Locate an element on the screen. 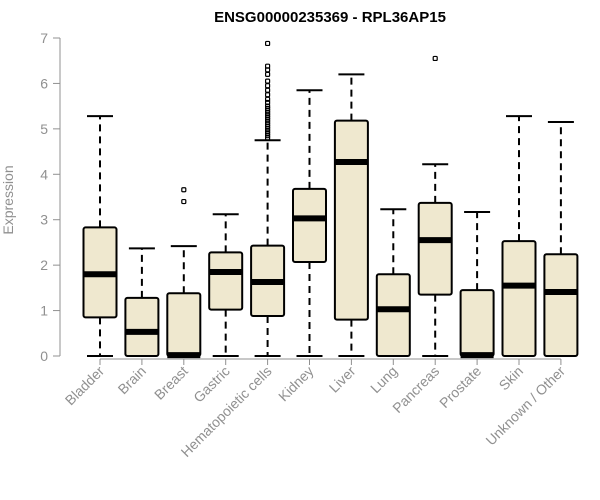 The height and width of the screenshot is (500, 600). box-liver is located at coordinates (351, 215).